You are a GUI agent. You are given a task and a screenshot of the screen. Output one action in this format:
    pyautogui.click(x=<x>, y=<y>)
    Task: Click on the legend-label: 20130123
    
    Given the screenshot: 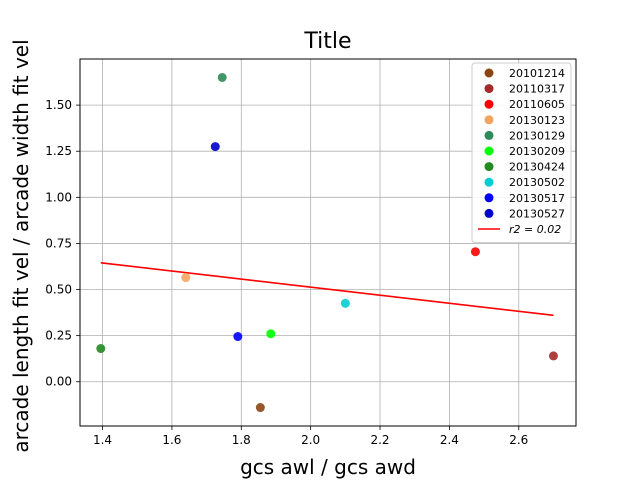 What is the action you would take?
    pyautogui.click(x=537, y=120)
    